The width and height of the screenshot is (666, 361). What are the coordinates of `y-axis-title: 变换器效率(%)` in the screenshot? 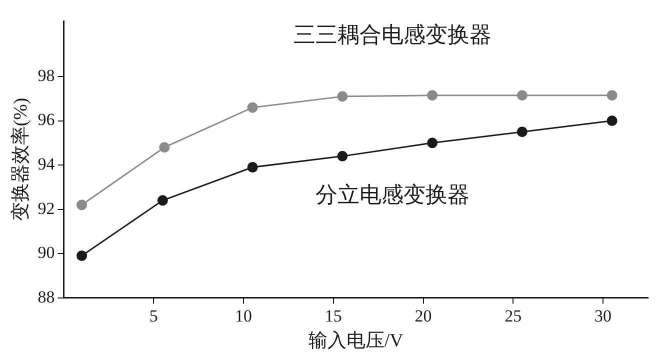 It's located at (20, 160).